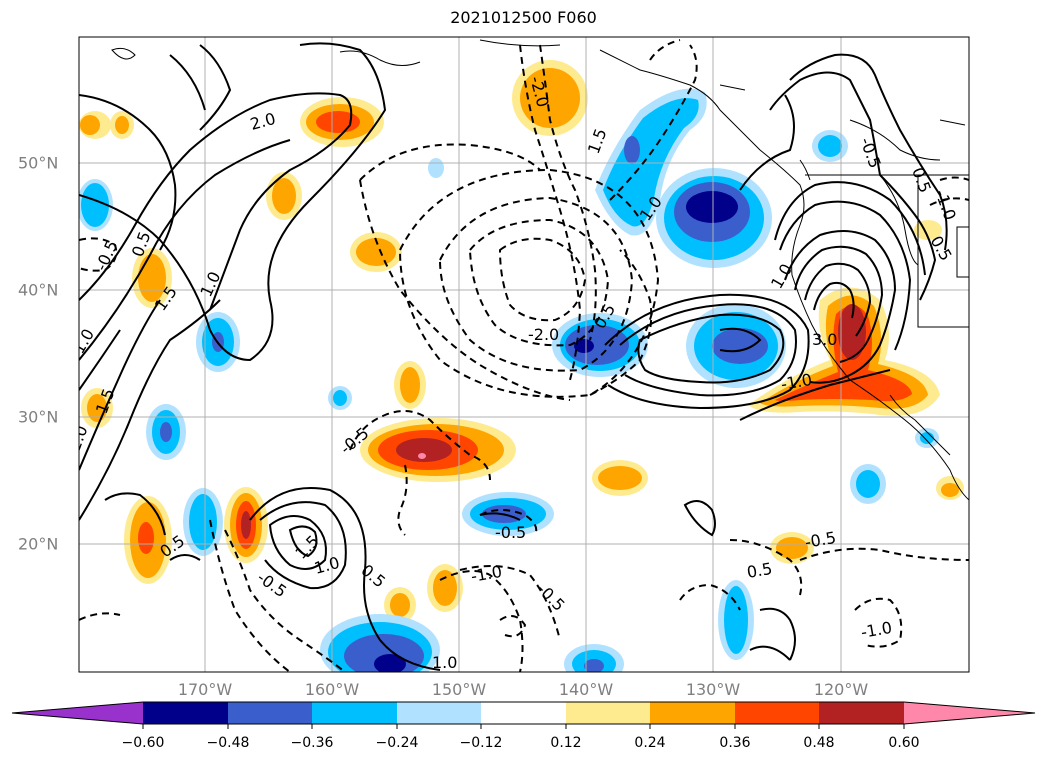 The width and height of the screenshot is (1047, 763). Describe the element at coordinates (586, 689) in the screenshot. I see `longitude-label: 140°W` at that location.